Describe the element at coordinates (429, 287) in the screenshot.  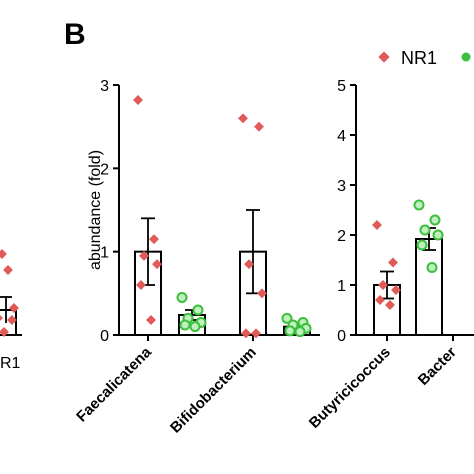
I see `bar` at that location.